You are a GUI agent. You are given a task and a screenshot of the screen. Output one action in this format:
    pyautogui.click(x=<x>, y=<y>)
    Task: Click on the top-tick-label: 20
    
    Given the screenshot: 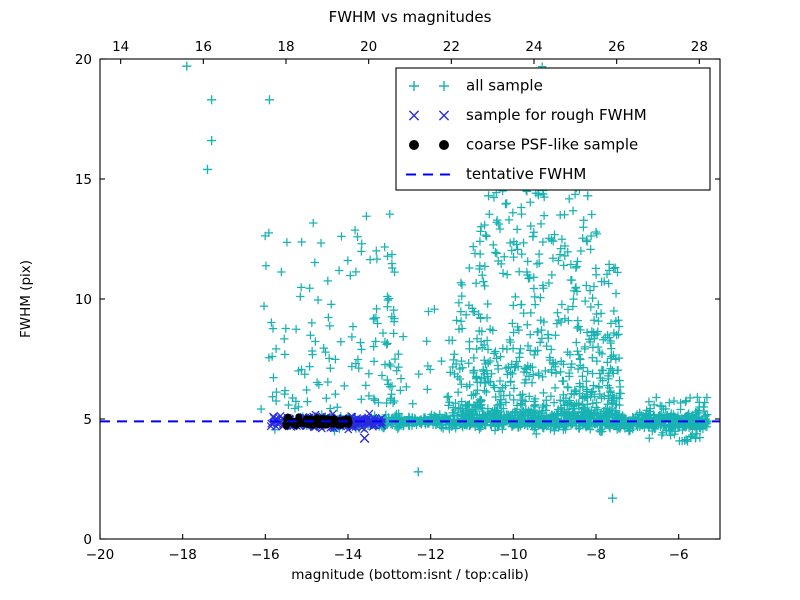 What is the action you would take?
    pyautogui.click(x=368, y=47)
    